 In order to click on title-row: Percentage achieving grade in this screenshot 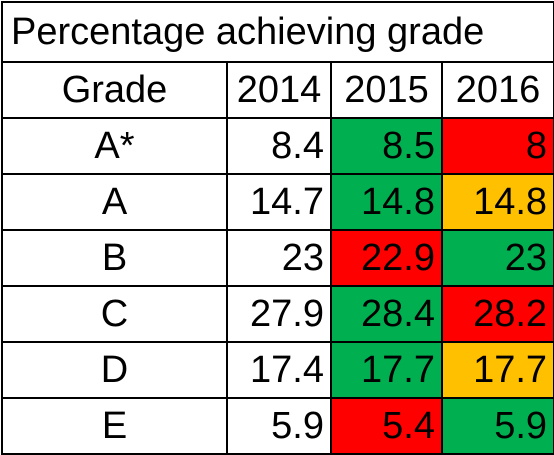, I will do `click(277, 32)`.